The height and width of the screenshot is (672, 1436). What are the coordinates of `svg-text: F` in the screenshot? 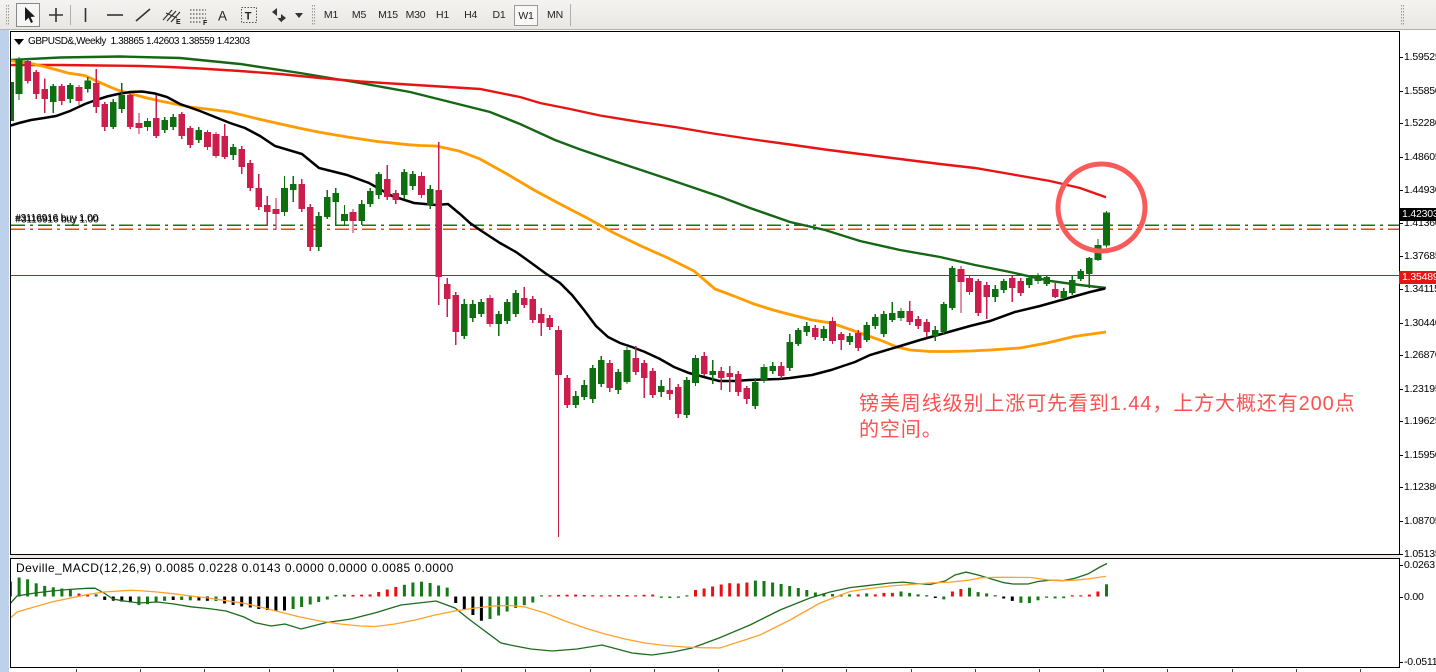 It's located at (205, 23).